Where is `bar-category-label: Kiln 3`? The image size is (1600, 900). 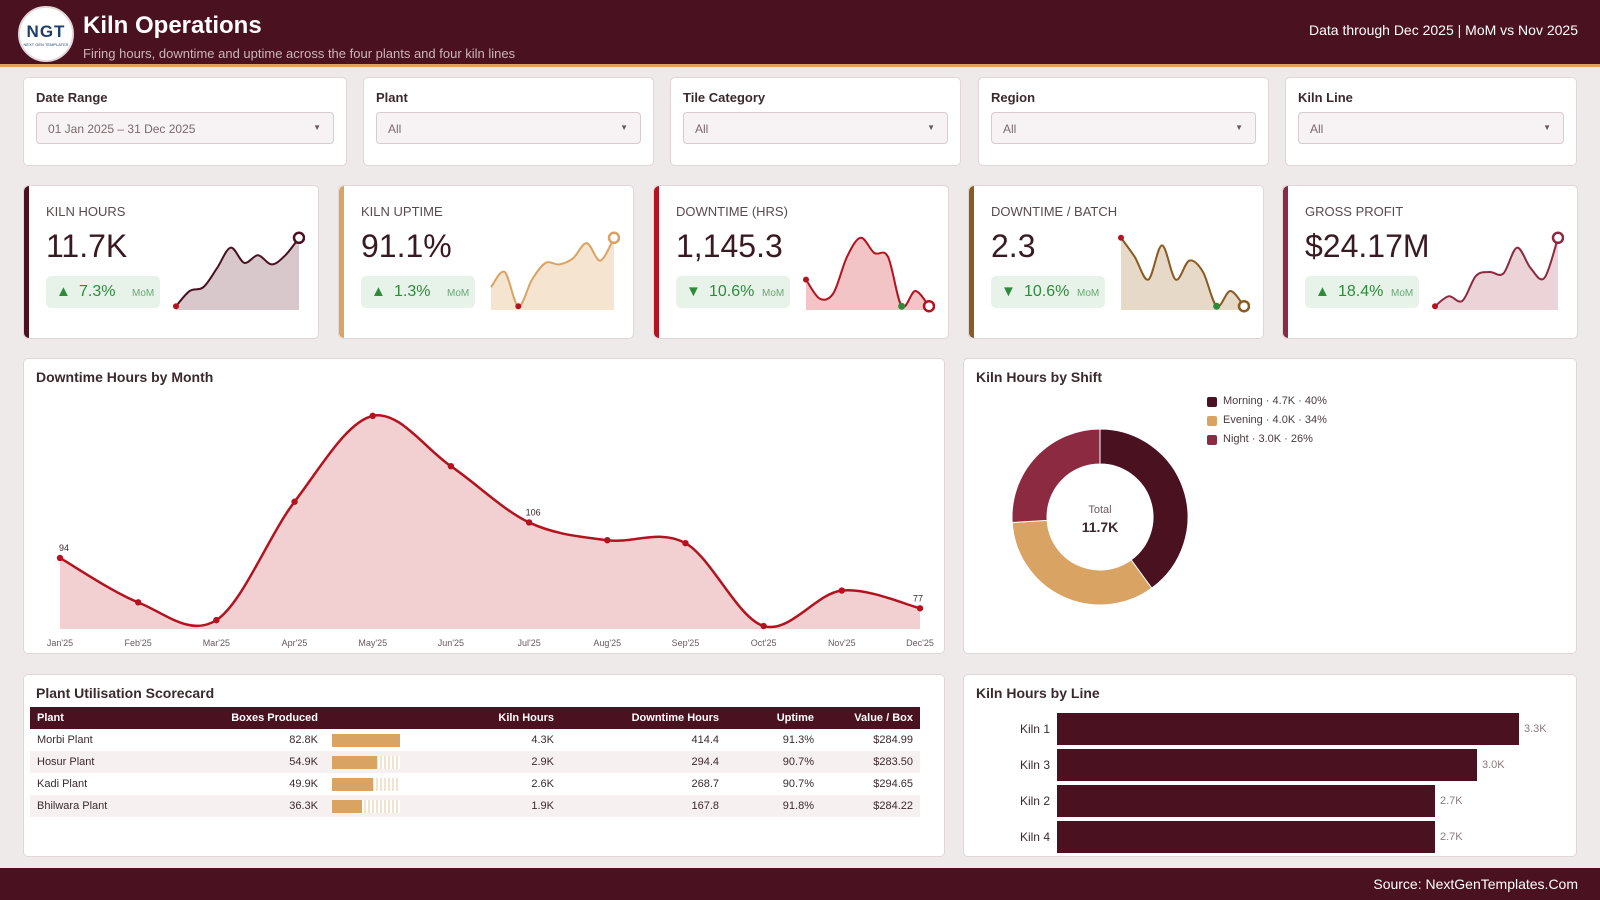
bar-category-label: Kiln 3 is located at coordinates (1034, 765).